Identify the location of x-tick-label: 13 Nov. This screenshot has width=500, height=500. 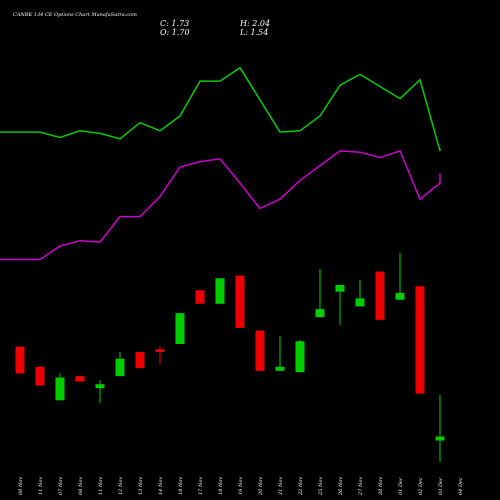
(141, 486).